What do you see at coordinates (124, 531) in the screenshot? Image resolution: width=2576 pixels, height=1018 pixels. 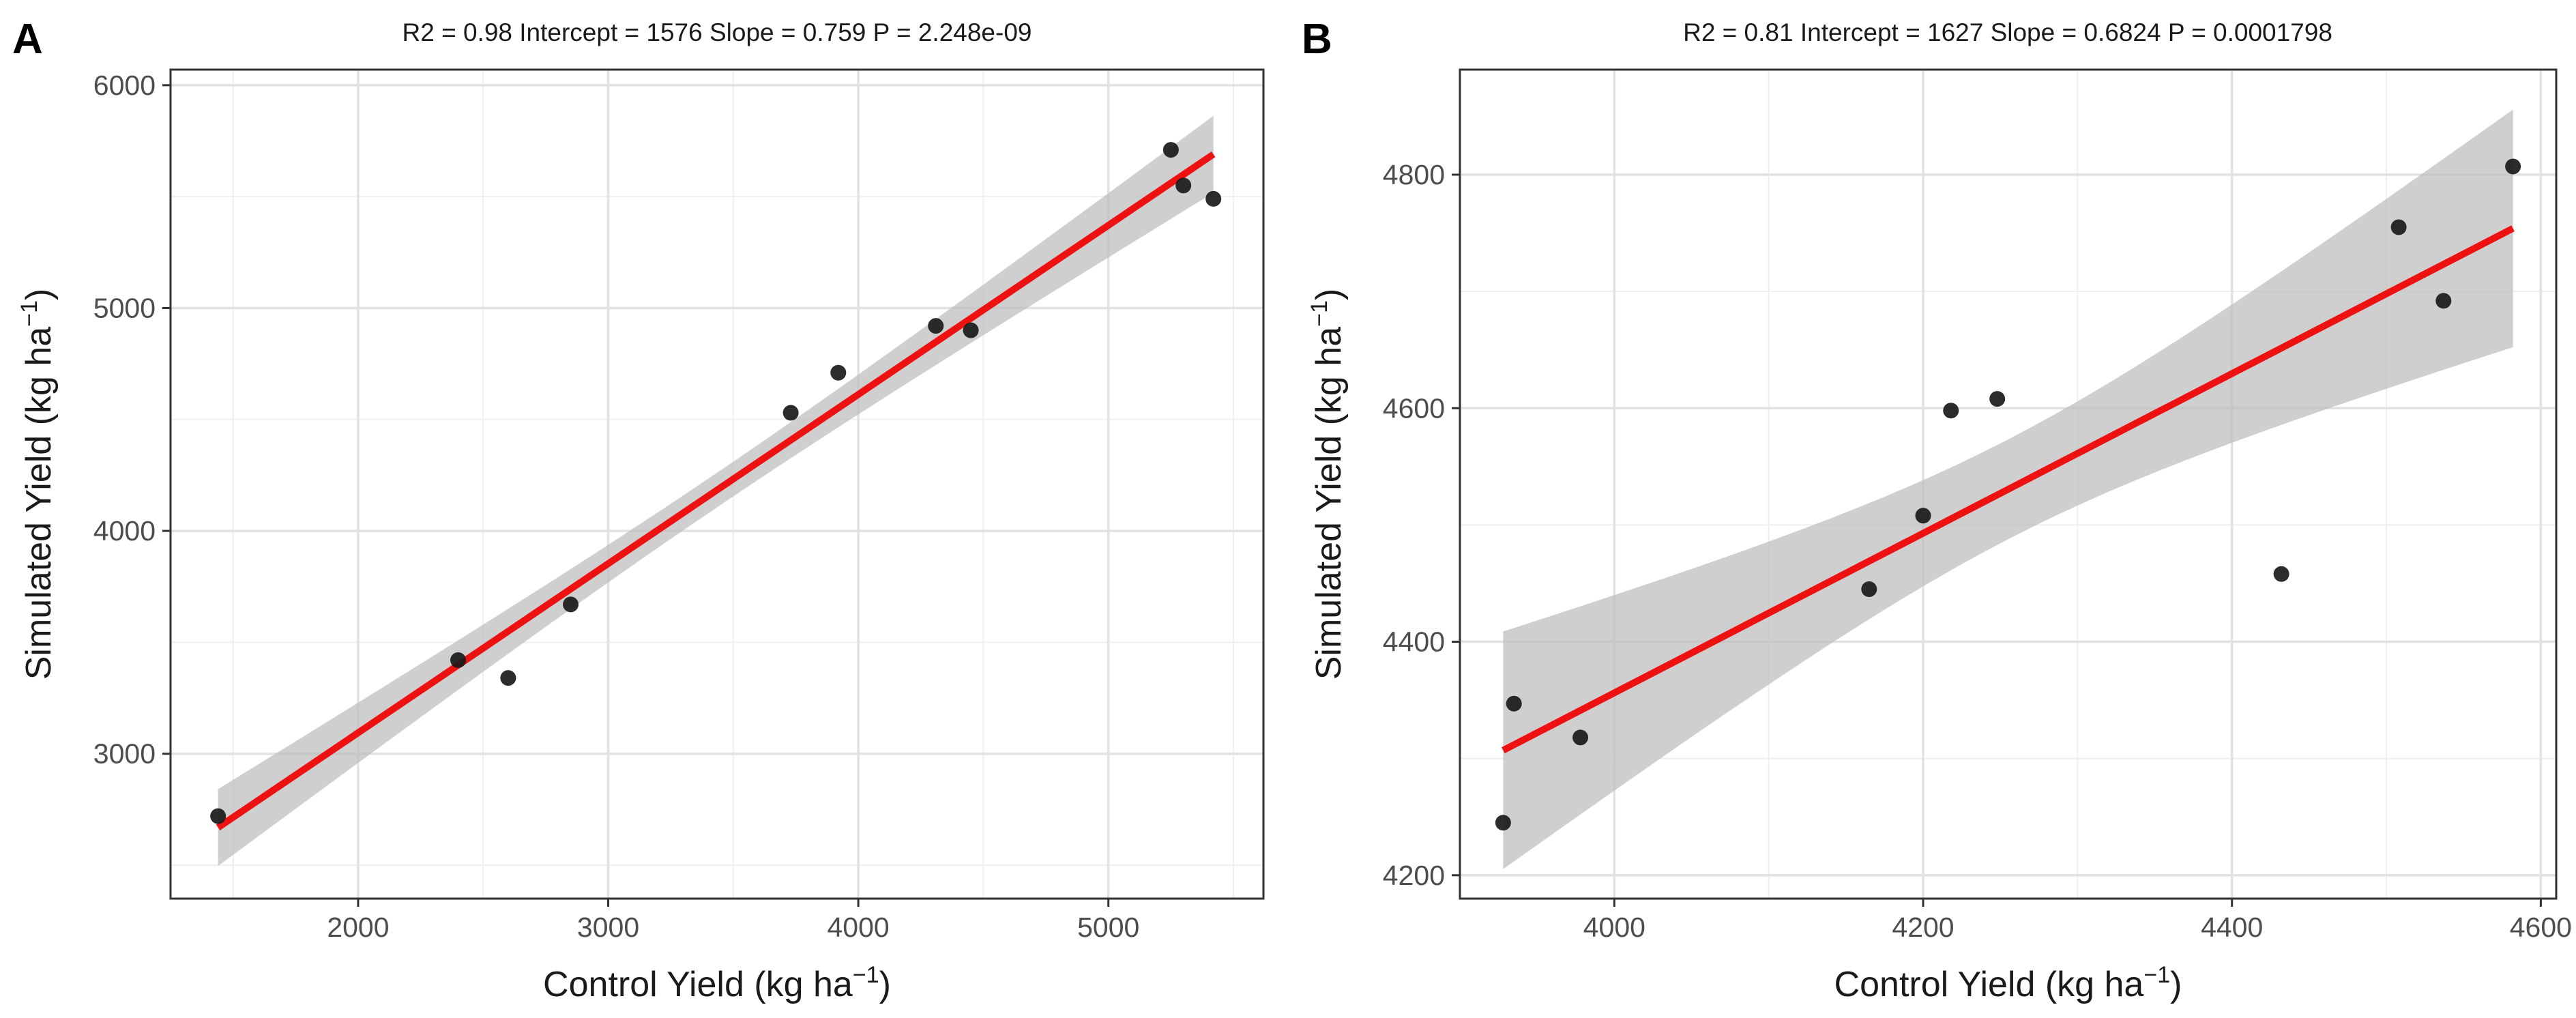 I see `y-tick-label: 4000` at bounding box center [124, 531].